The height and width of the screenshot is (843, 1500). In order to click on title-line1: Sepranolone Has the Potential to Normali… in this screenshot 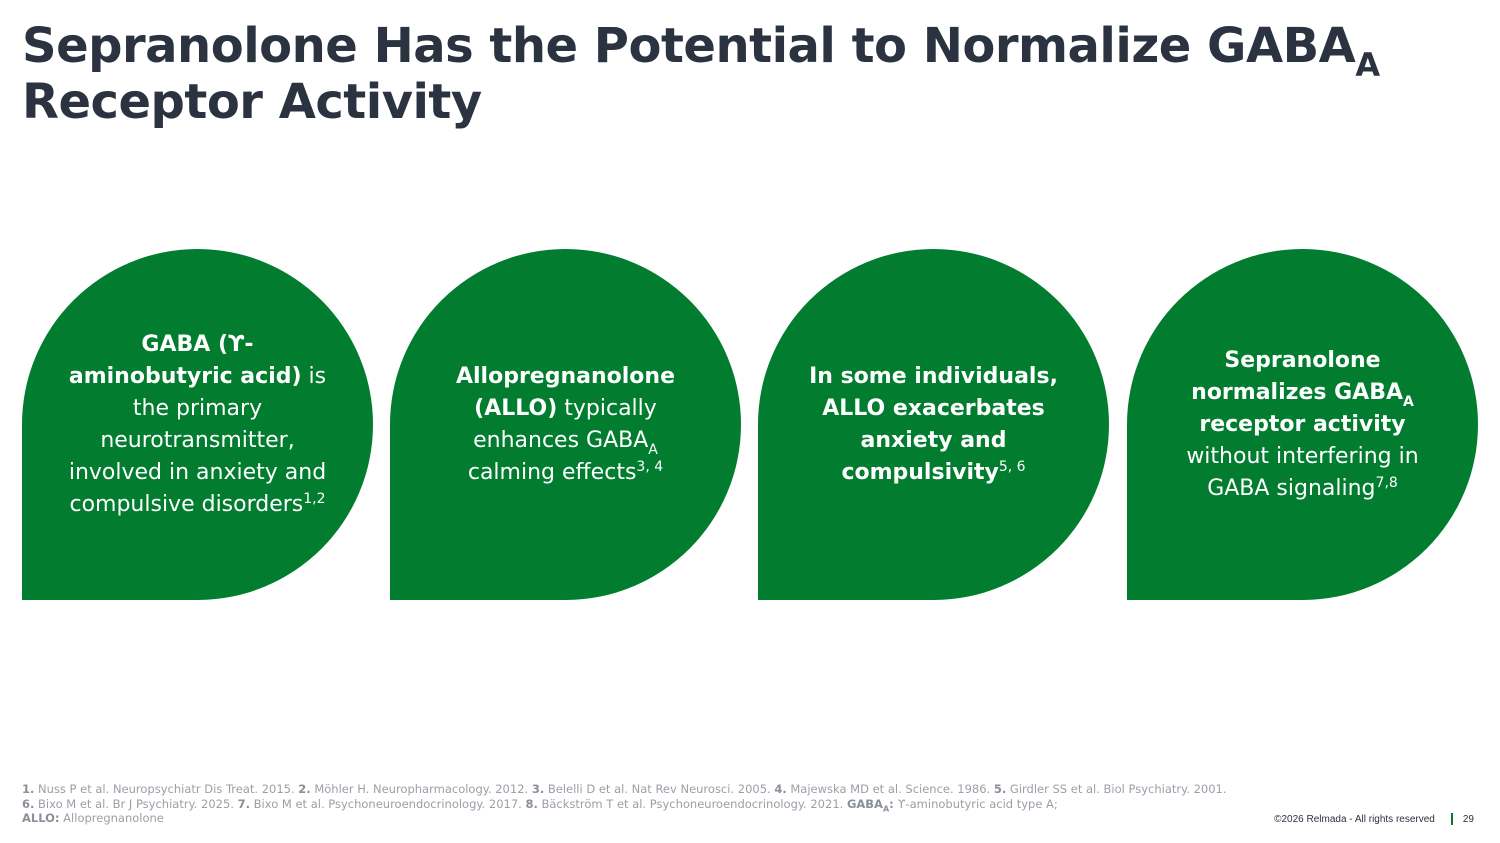, I will do `click(689, 46)`.